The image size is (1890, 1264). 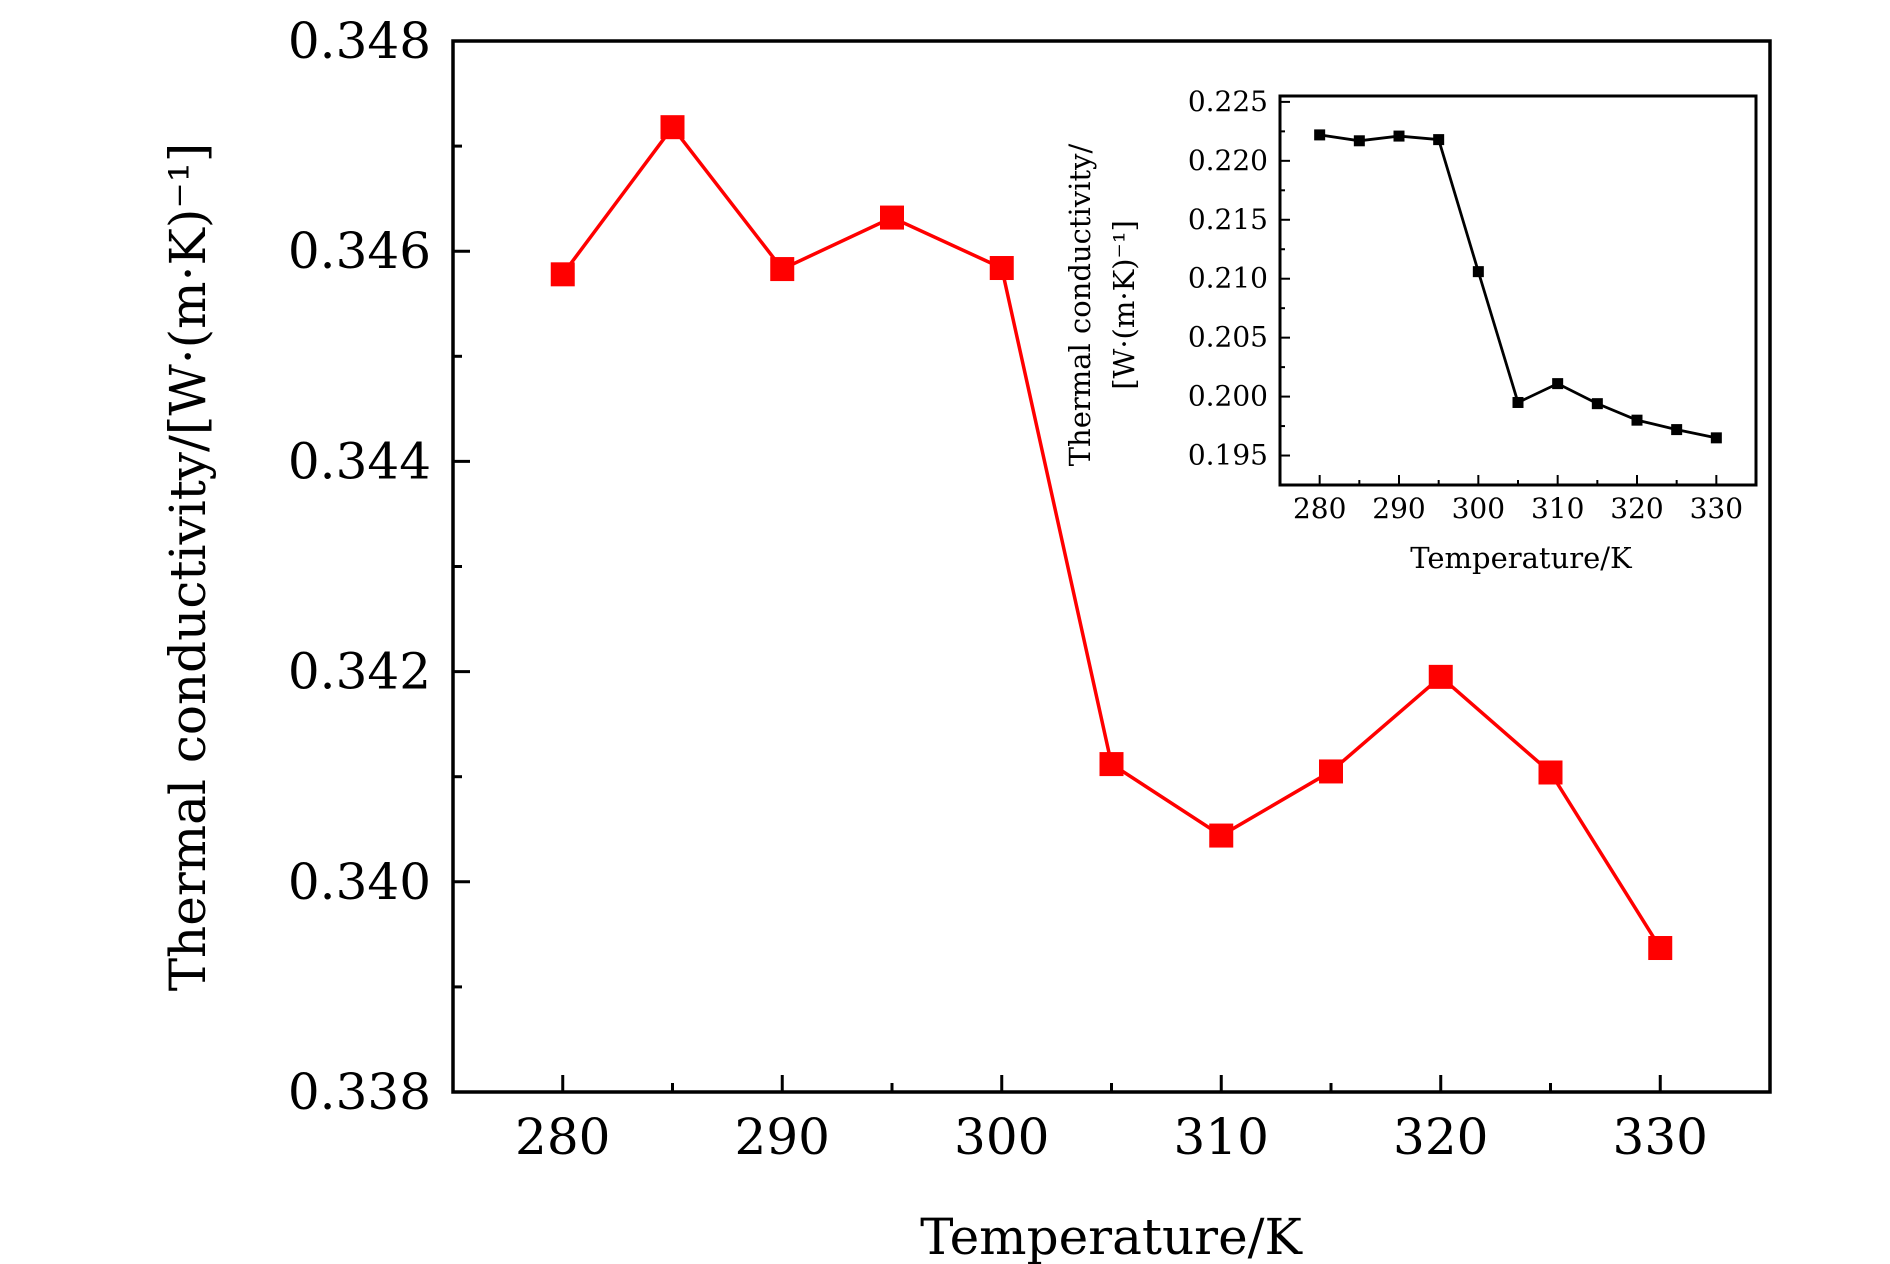 What do you see at coordinates (1228, 278) in the screenshot?
I see `inset-y-tick-label: 0.210` at bounding box center [1228, 278].